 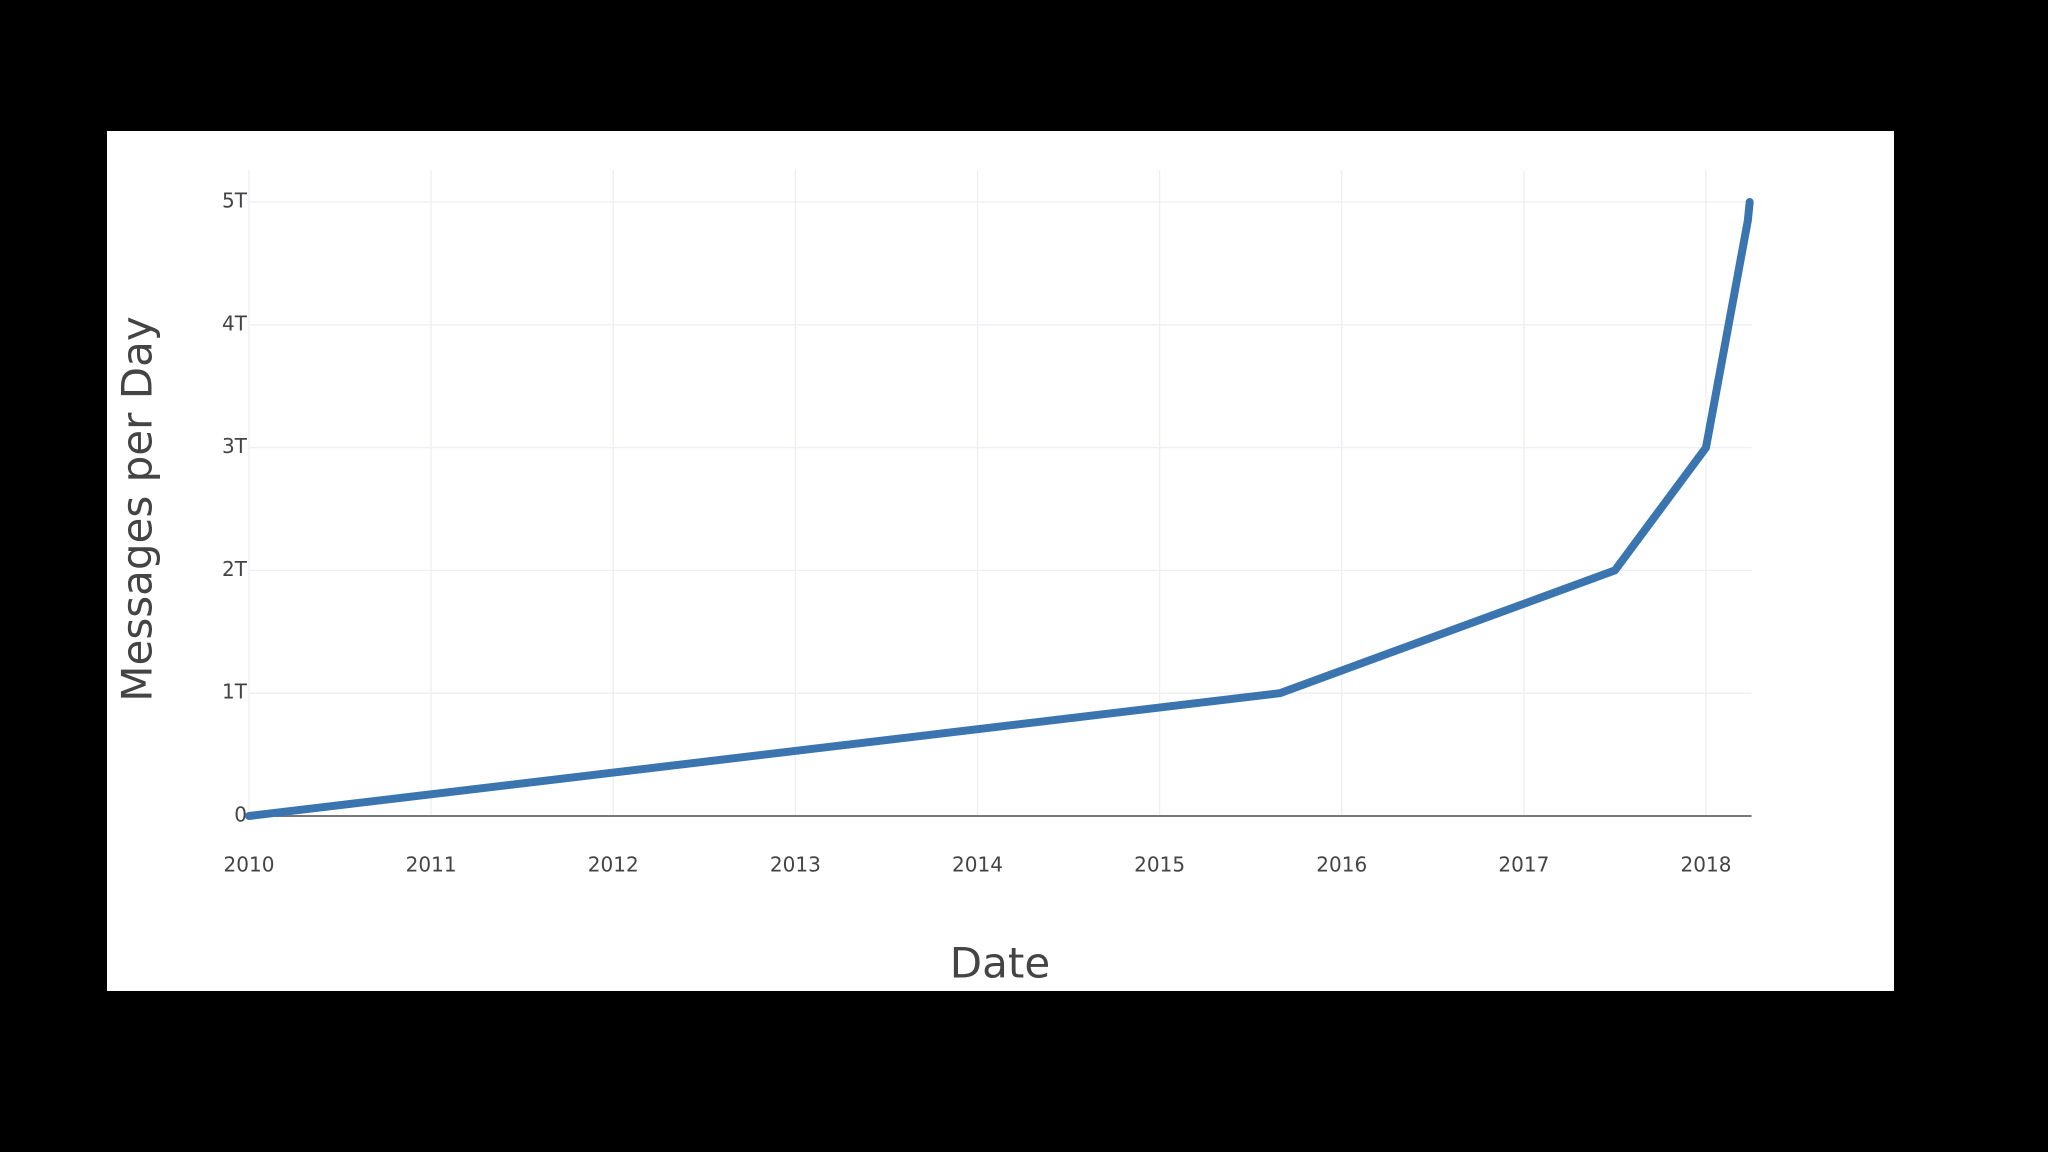 I want to click on x-tick-label: 2016, so click(x=1341, y=865).